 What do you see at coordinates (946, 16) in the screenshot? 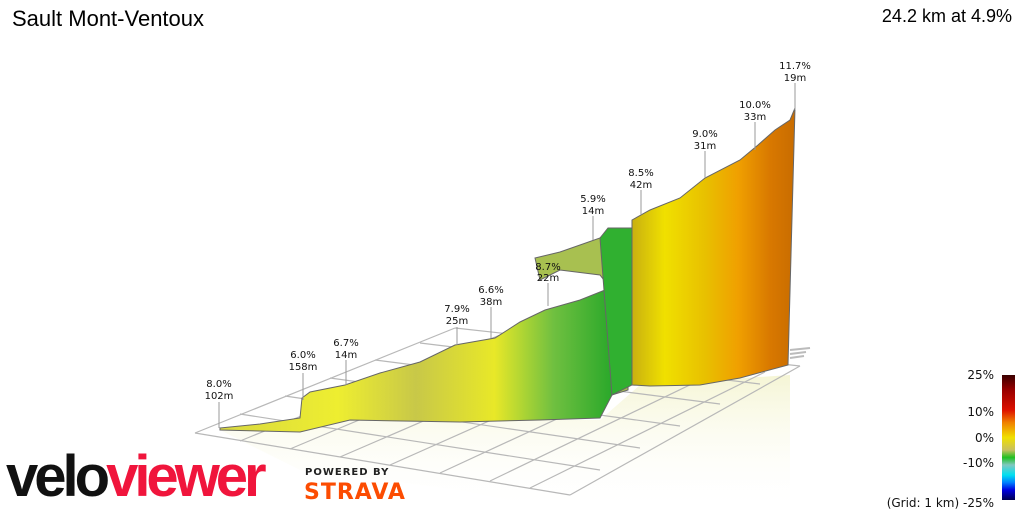
I see `segment-summary: 24.2 km at 4.9%` at bounding box center [946, 16].